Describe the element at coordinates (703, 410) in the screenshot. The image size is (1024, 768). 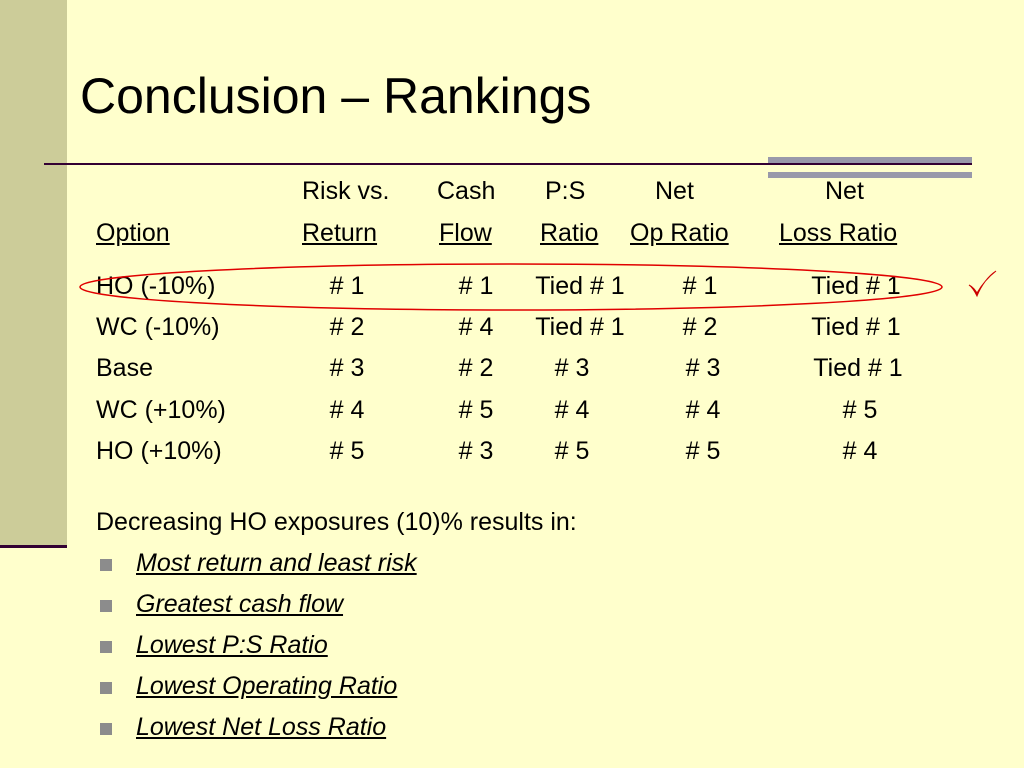
I see `row4-netop: # 4` at that location.